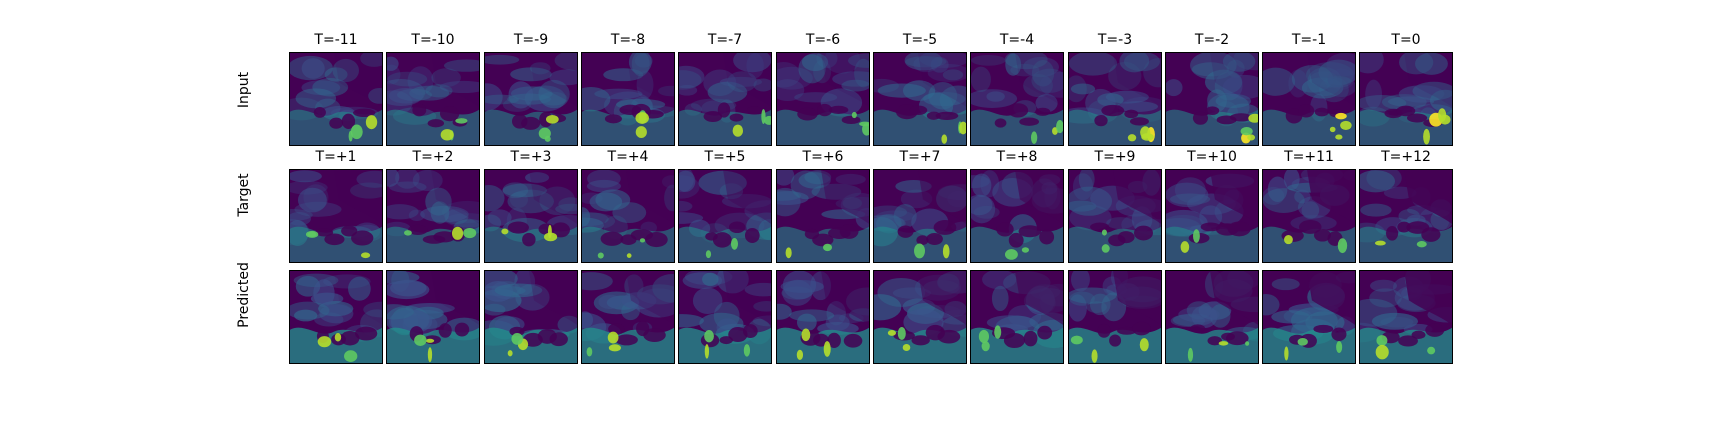 The height and width of the screenshot is (432, 1728). I want to click on panel-title: T=-1, so click(1309, 40).